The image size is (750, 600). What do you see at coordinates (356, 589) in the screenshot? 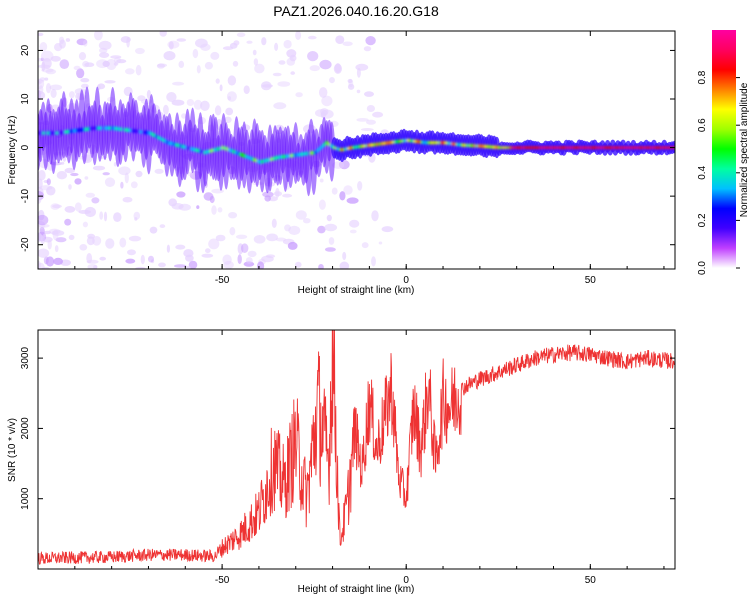
I see `snr-xlabel: Height of straight line (km)` at bounding box center [356, 589].